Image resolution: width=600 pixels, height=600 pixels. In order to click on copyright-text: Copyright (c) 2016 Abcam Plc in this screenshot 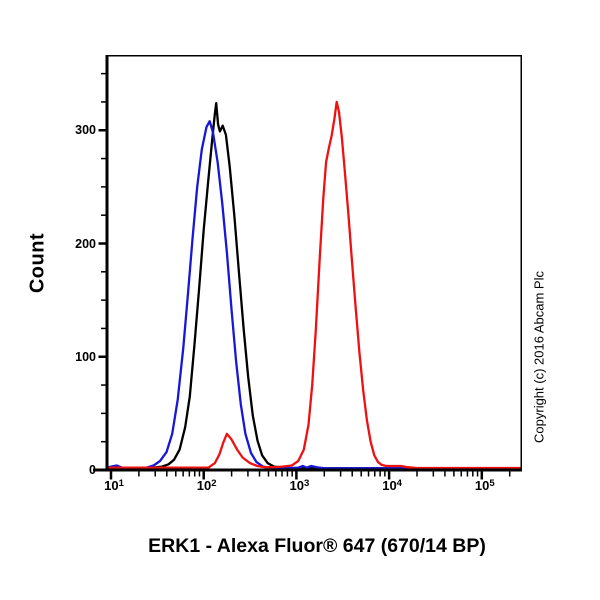, I will do `click(539, 357)`.